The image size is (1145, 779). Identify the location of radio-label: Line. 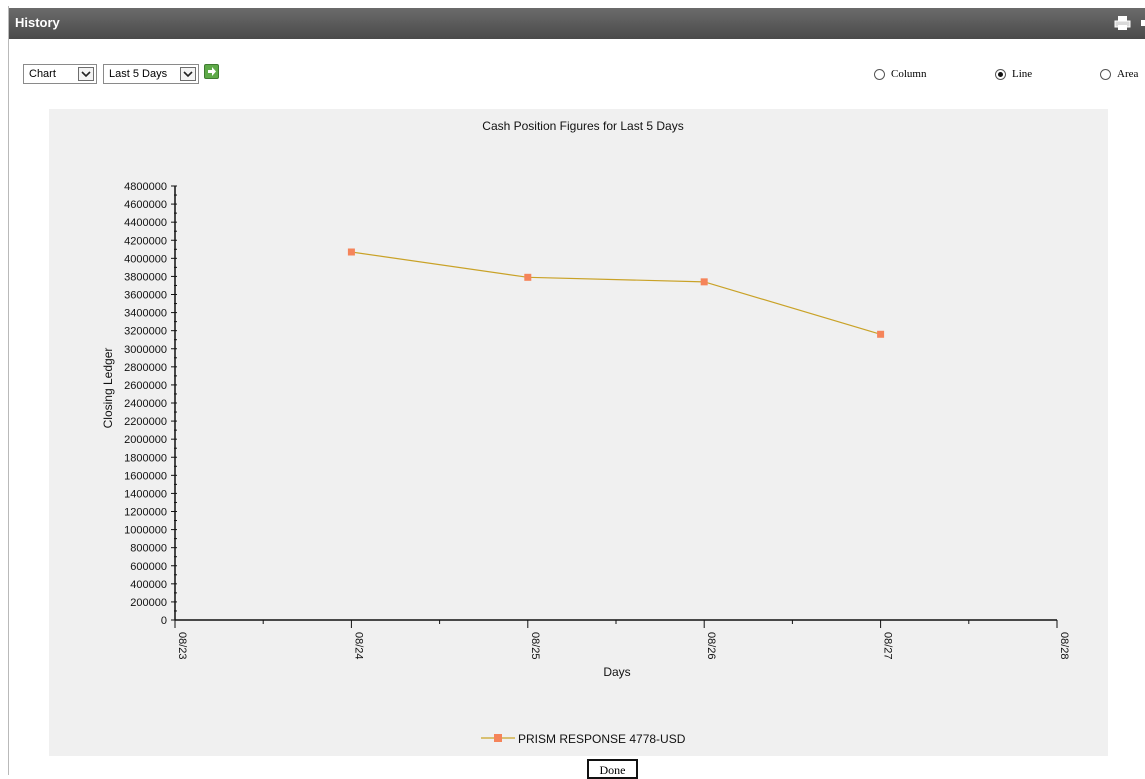
(1022, 74).